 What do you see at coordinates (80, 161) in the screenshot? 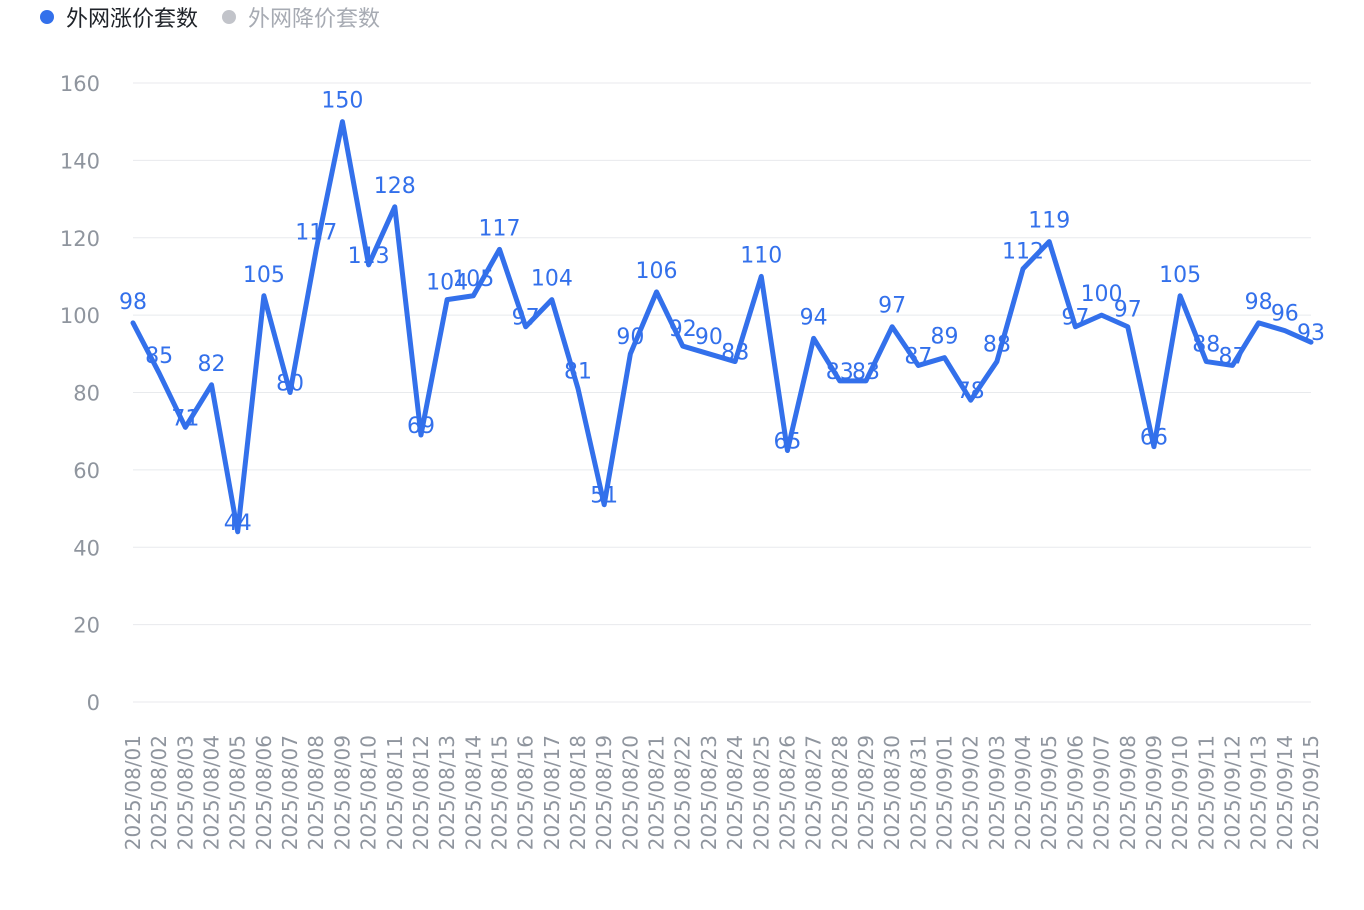
I see `y-tick-label: 140` at bounding box center [80, 161].